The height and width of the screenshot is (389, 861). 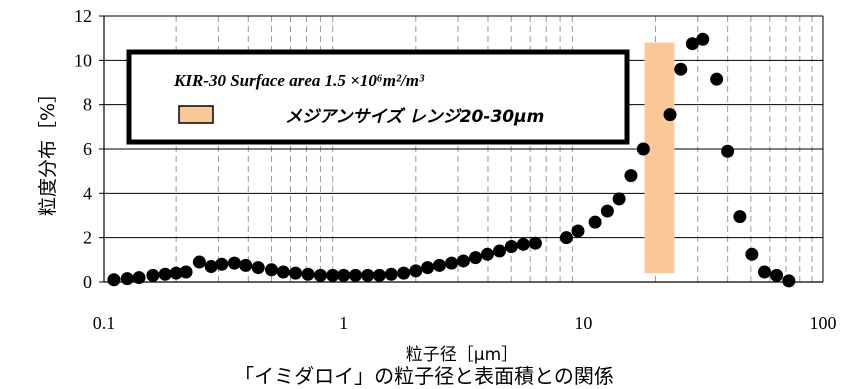 What do you see at coordinates (104, 323) in the screenshot?
I see `x-tick-label: 0.1` at bounding box center [104, 323].